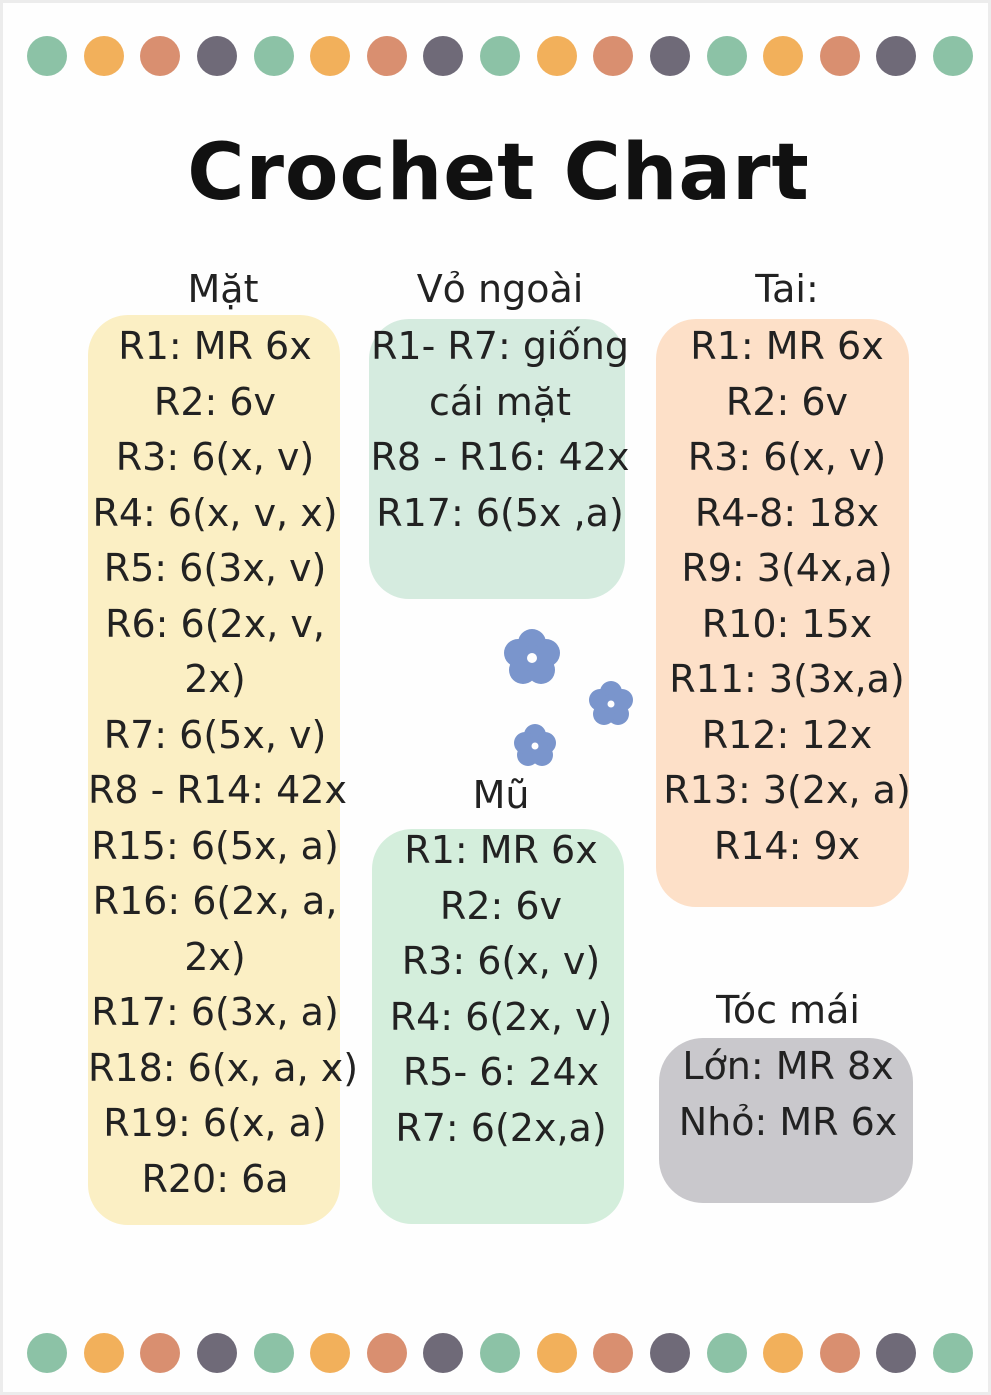  I want to click on toc-mai-panel, so click(786, 1120).